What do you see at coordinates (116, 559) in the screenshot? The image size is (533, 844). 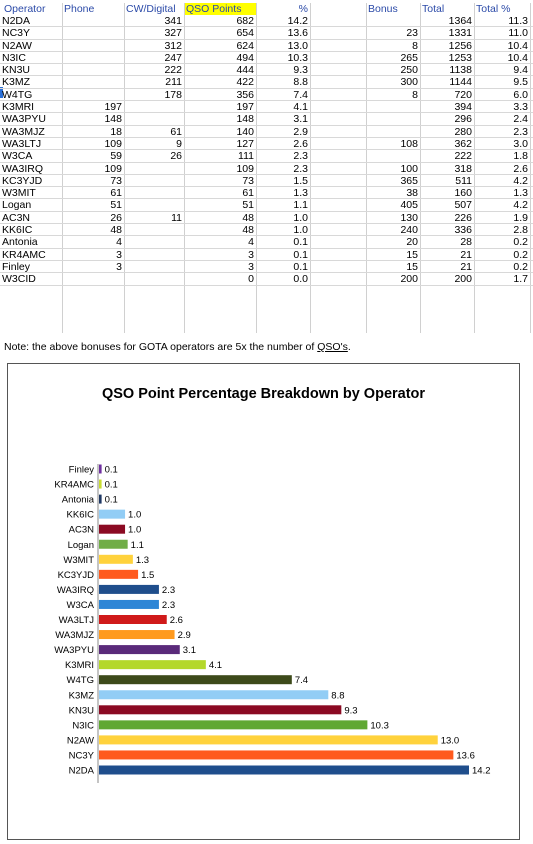 I see `bar-w3mit` at bounding box center [116, 559].